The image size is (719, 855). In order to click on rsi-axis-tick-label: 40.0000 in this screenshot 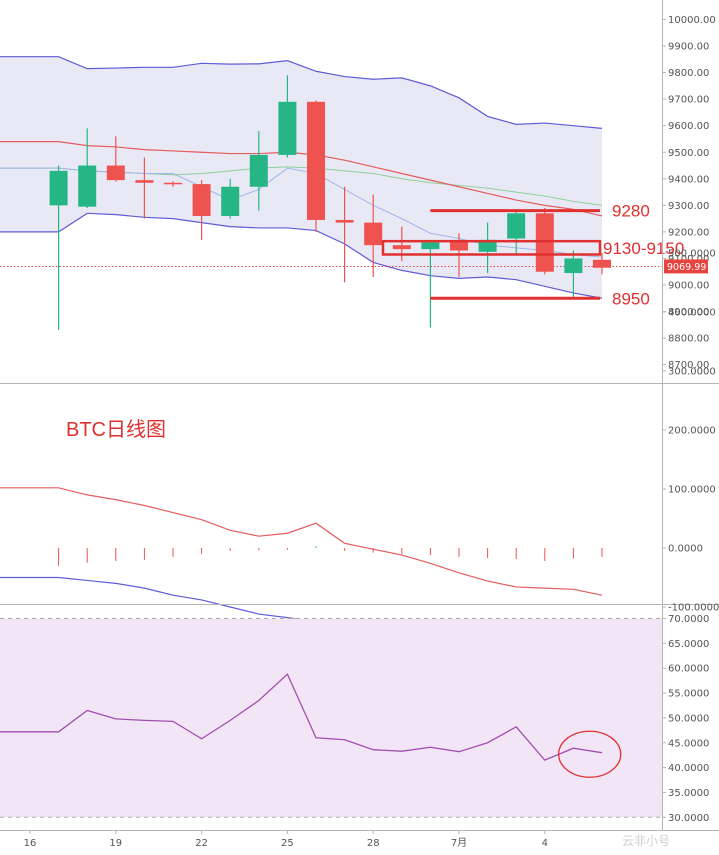, I will do `click(688, 768)`.